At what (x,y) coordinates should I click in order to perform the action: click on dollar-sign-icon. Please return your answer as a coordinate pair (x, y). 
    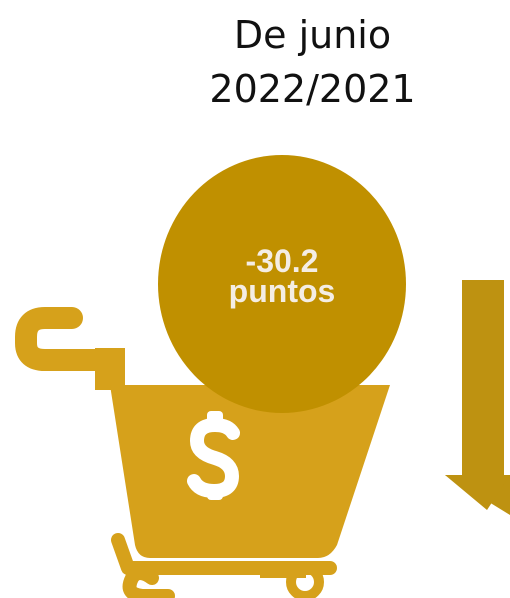
    Looking at the image, I should click on (213, 455).